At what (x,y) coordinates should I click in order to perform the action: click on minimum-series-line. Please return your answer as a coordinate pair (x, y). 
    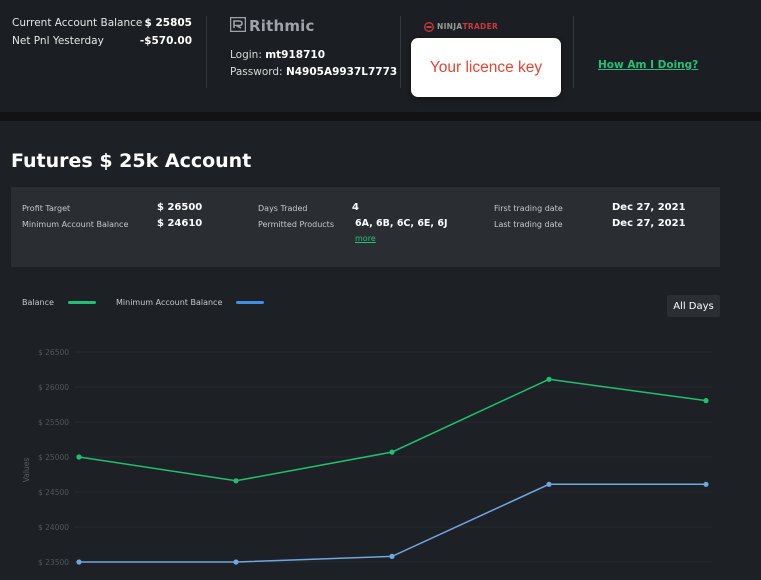
    Looking at the image, I should click on (392, 523).